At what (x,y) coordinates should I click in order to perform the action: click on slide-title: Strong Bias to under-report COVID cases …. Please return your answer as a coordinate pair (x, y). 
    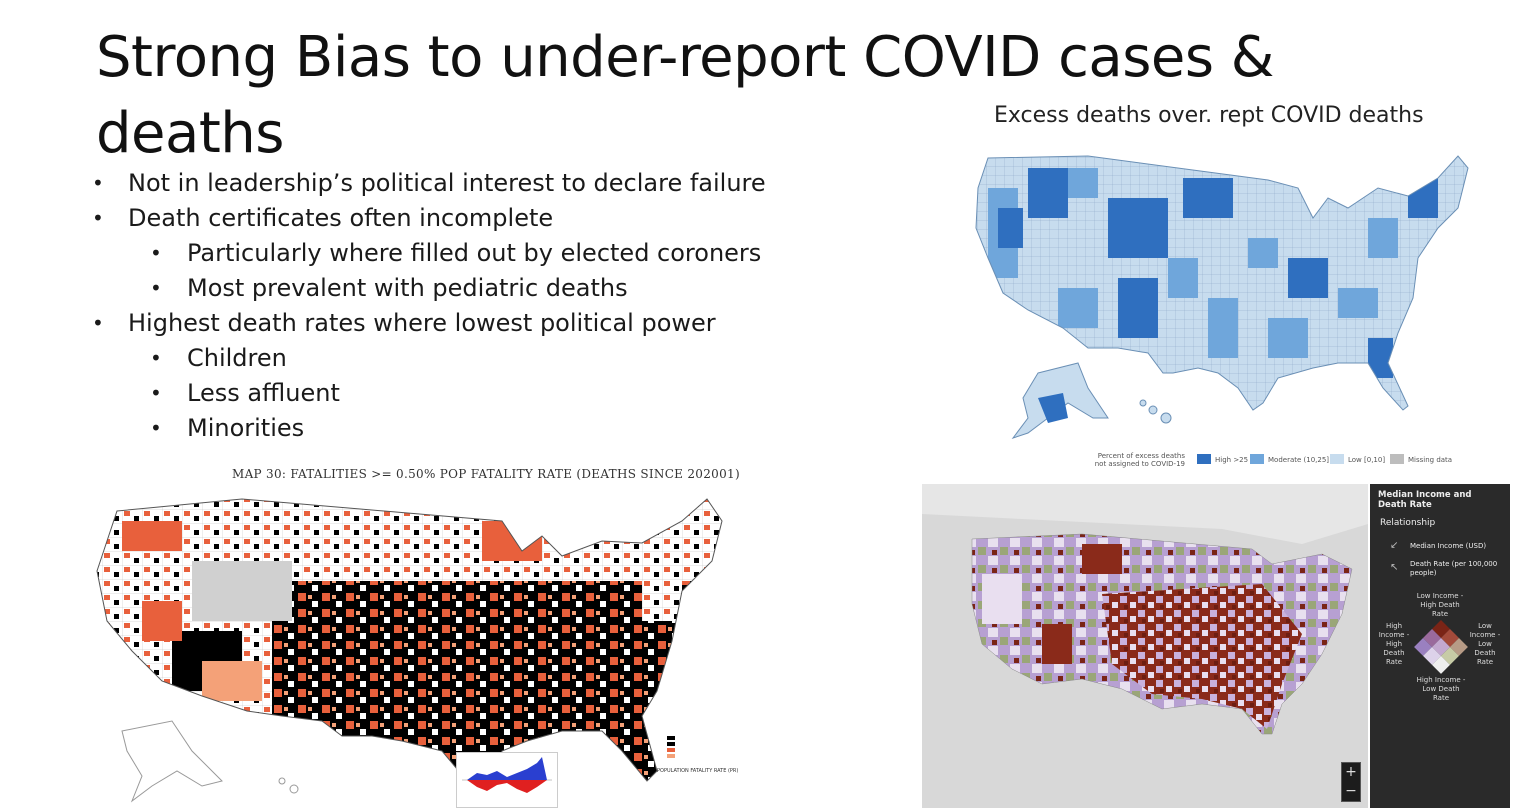
    Looking at the image, I should click on (685, 95).